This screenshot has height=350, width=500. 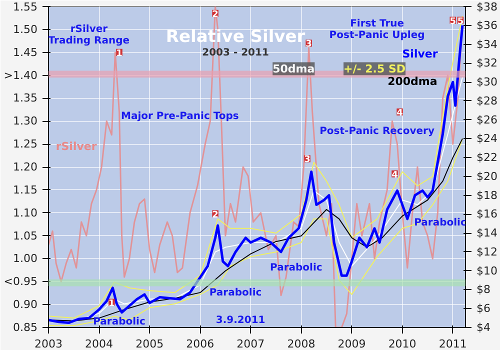 What do you see at coordinates (25, 213) in the screenshot?
I see `y-tick-label: 1.10` at bounding box center [25, 213].